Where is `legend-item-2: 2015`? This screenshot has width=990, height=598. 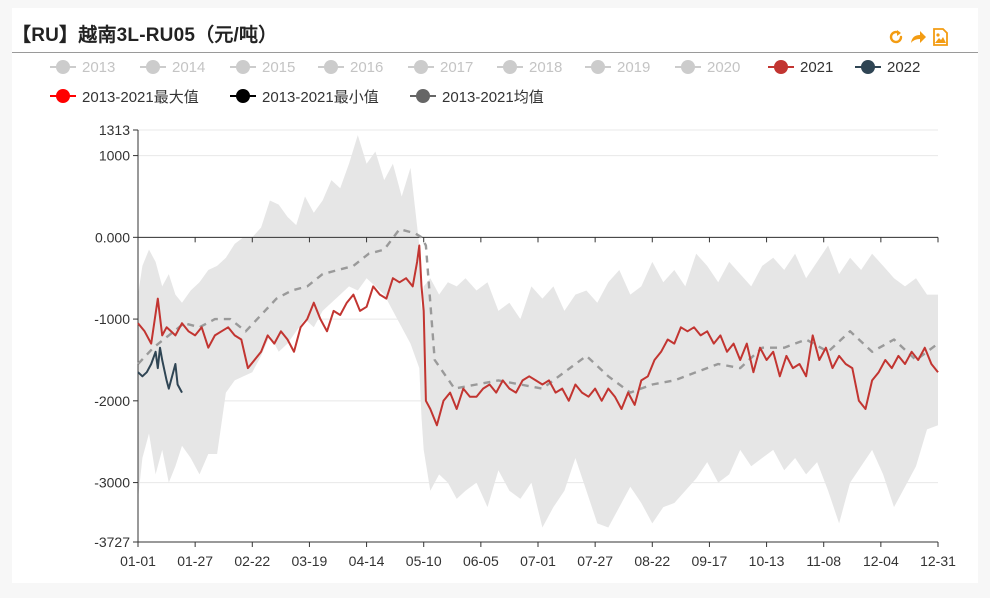 legend-item-2: 2015 is located at coordinates (262, 67).